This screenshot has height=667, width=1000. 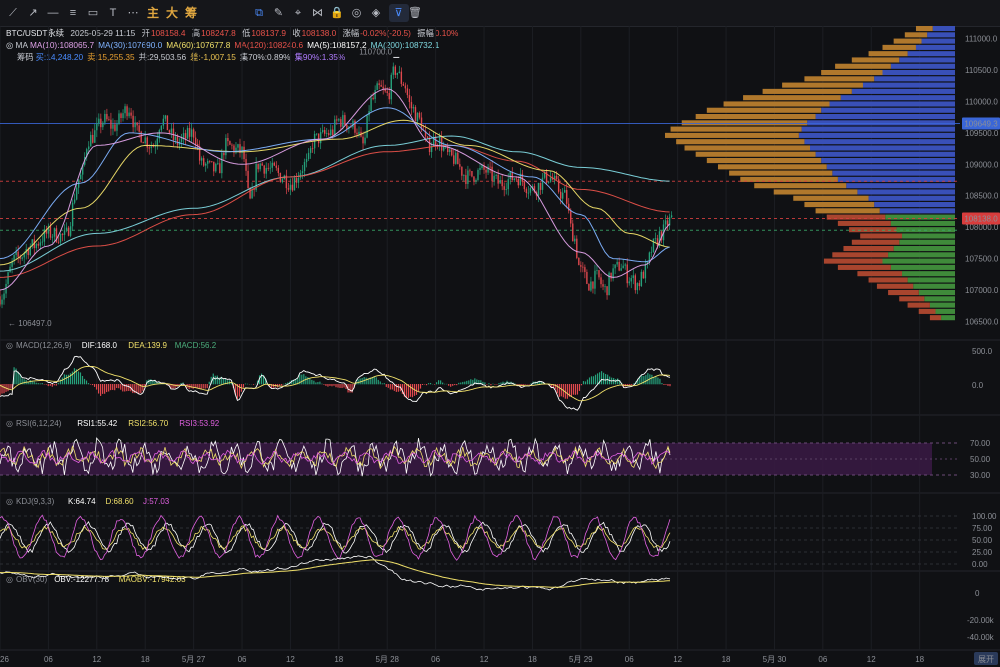 What do you see at coordinates (980, 475) in the screenshot?
I see `rsi-axis-tick: 30.00` at bounding box center [980, 475].